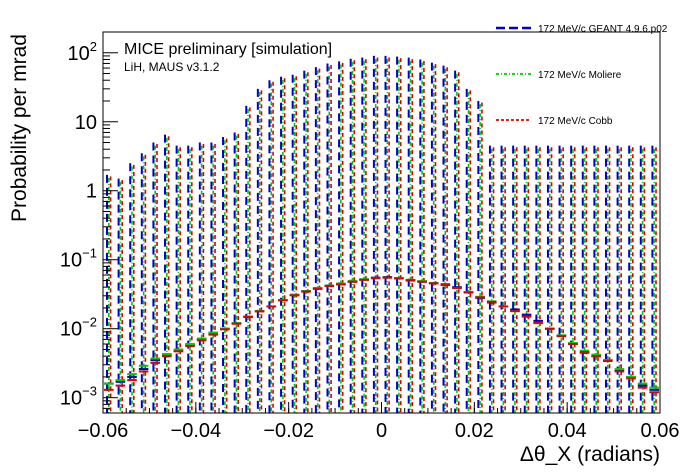 The width and height of the screenshot is (698, 474). Describe the element at coordinates (86, 123) in the screenshot. I see `y-tick-label: 10` at that location.